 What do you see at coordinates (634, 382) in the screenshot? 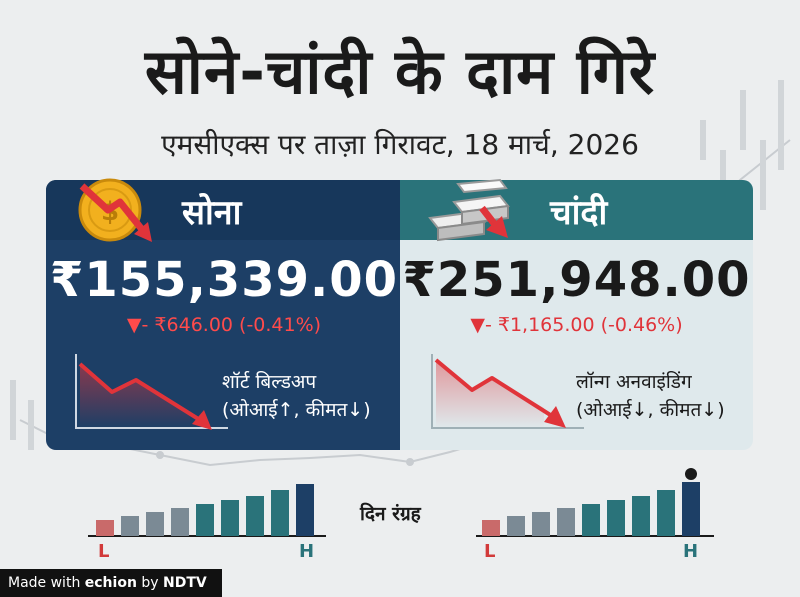
I see `silver-signal-title: लॉन्ग अनवाइंडिंग` at bounding box center [634, 382].